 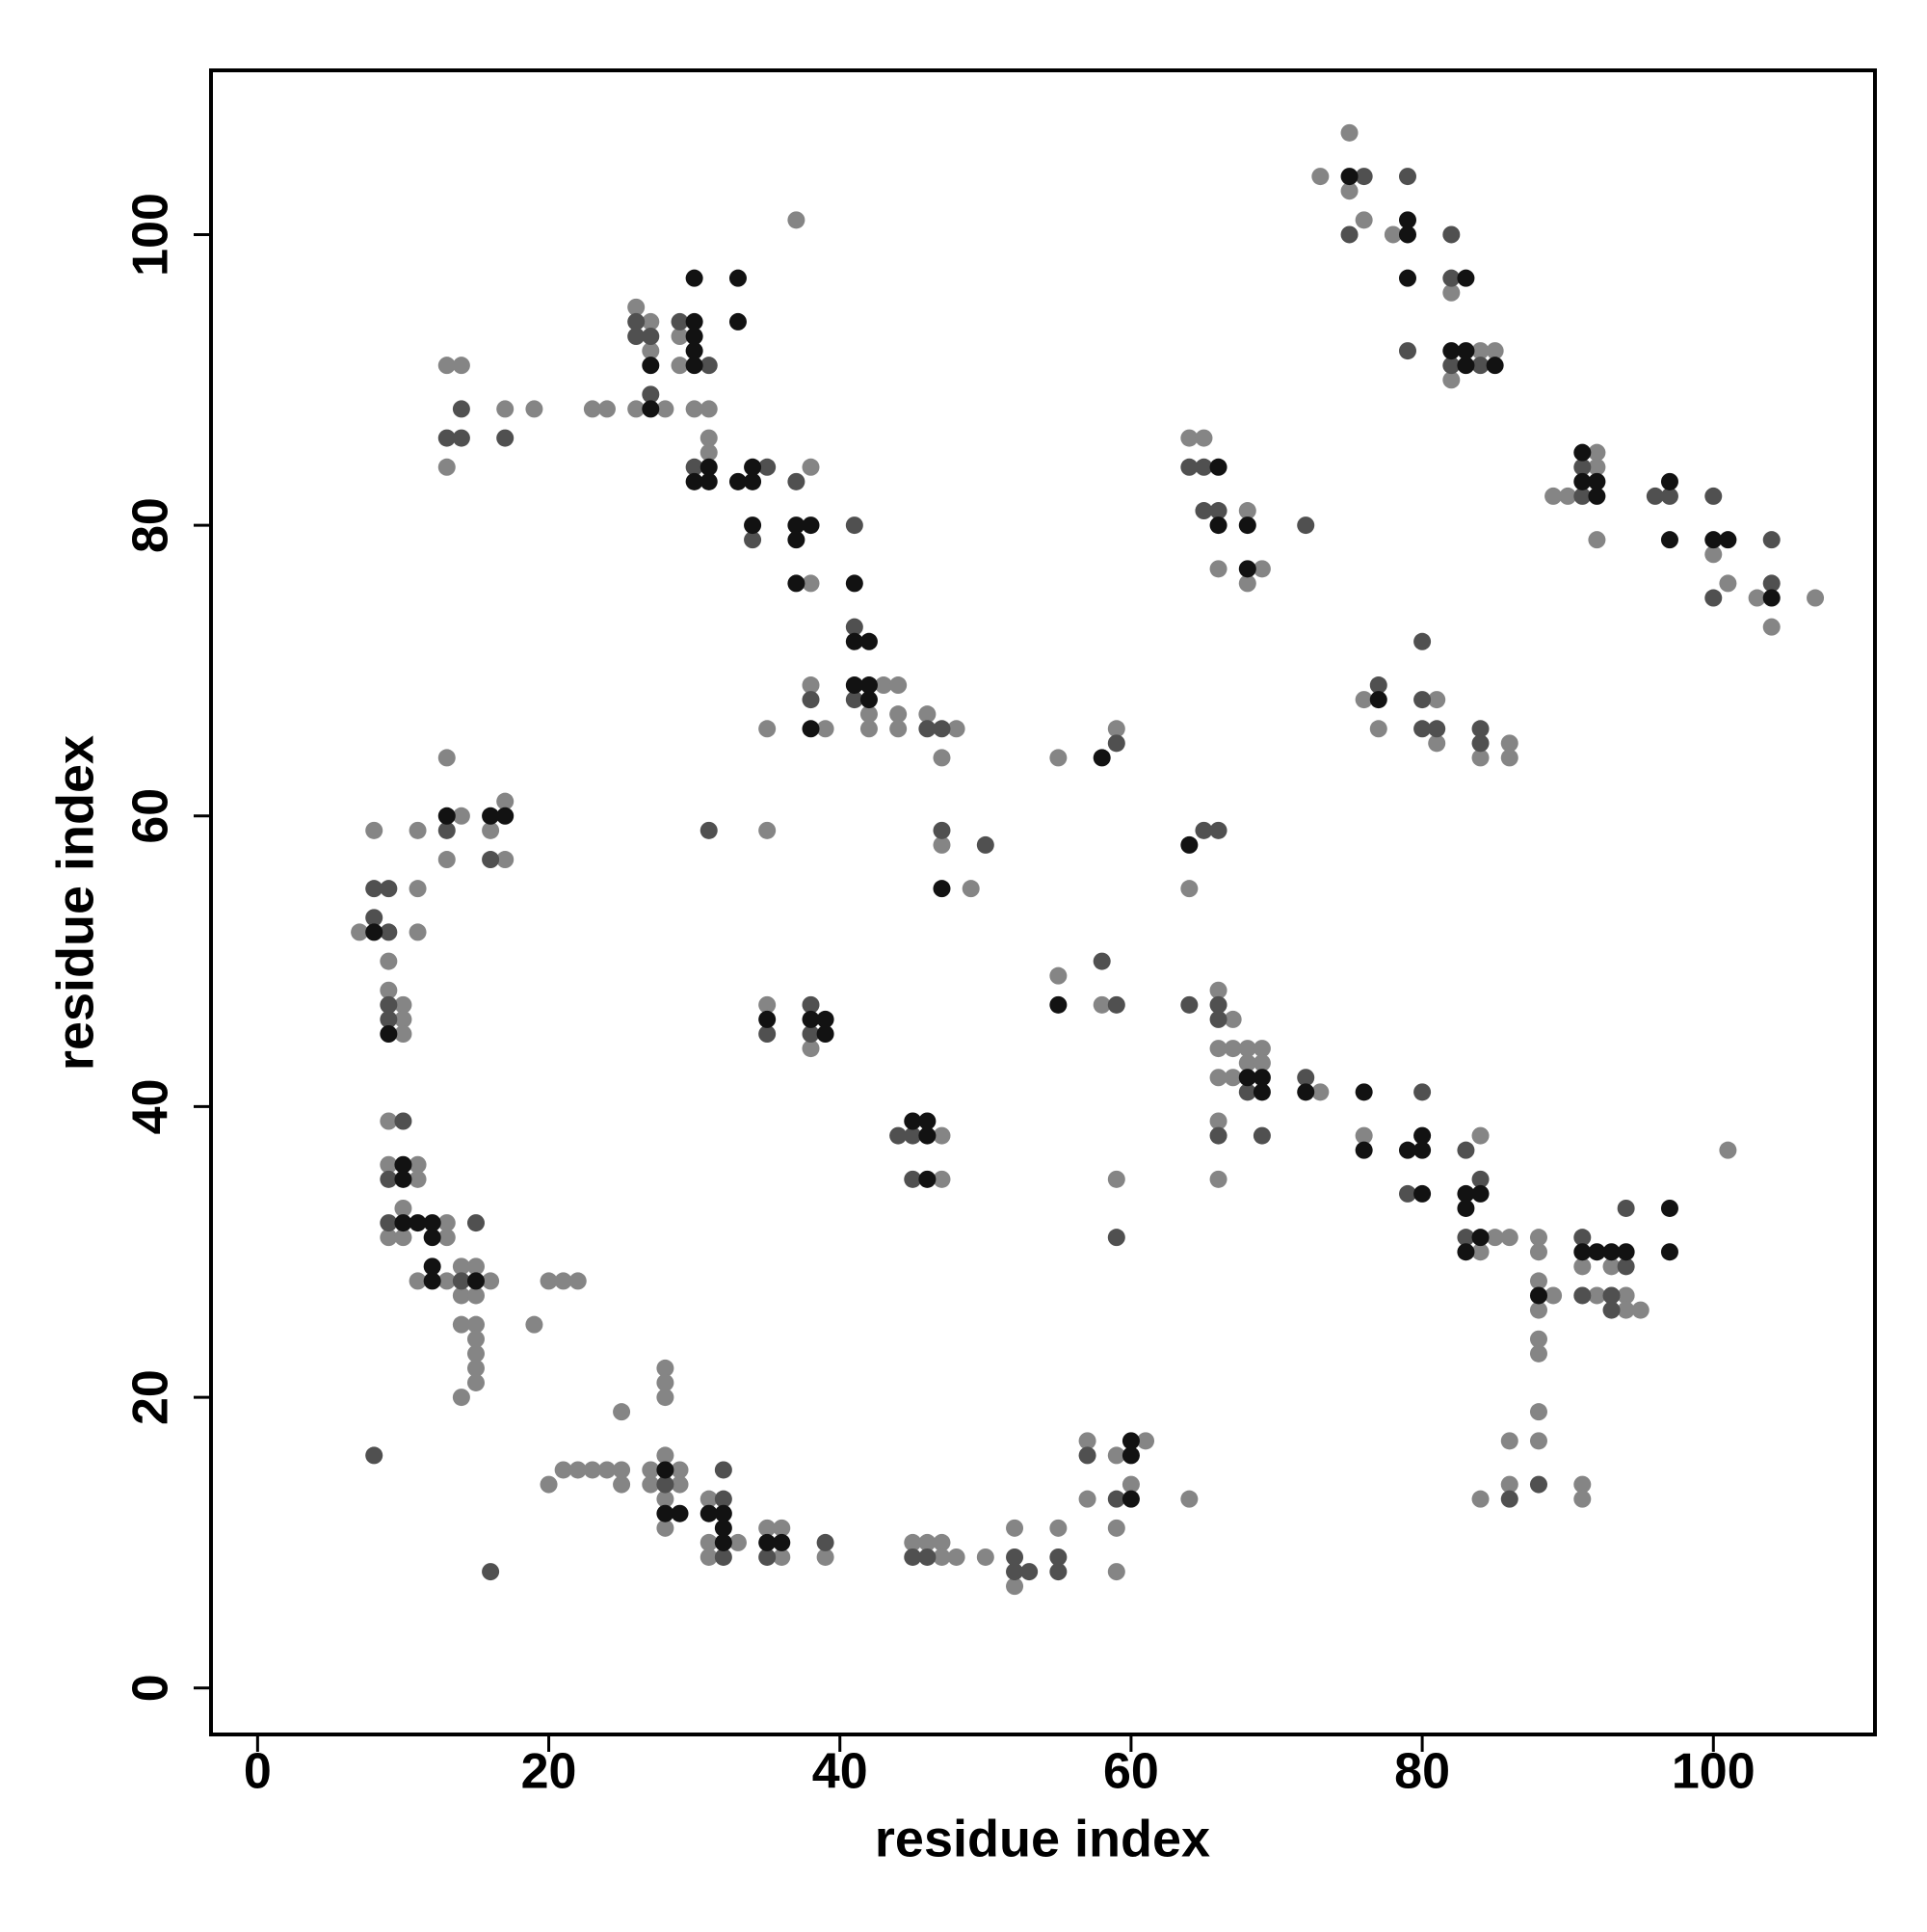 I want to click on x-tick-label: 100, so click(x=1713, y=1772).